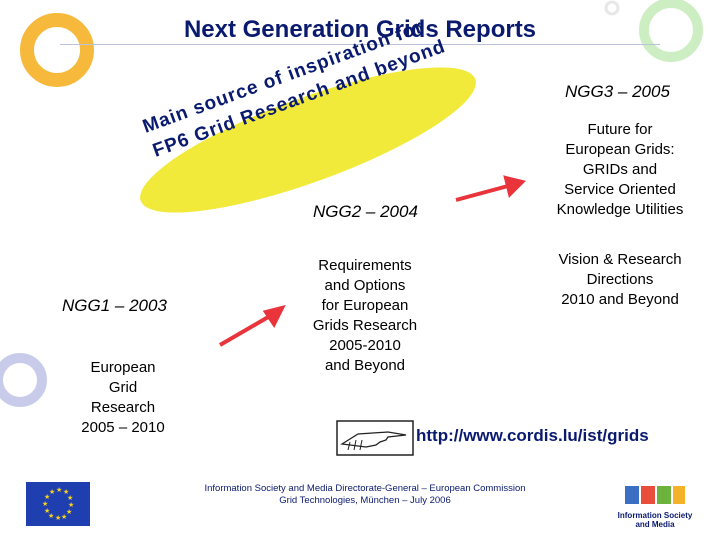 This screenshot has width=720, height=540. What do you see at coordinates (114, 305) in the screenshot?
I see `ngg1-heading: NGG1 – 2003` at bounding box center [114, 305].